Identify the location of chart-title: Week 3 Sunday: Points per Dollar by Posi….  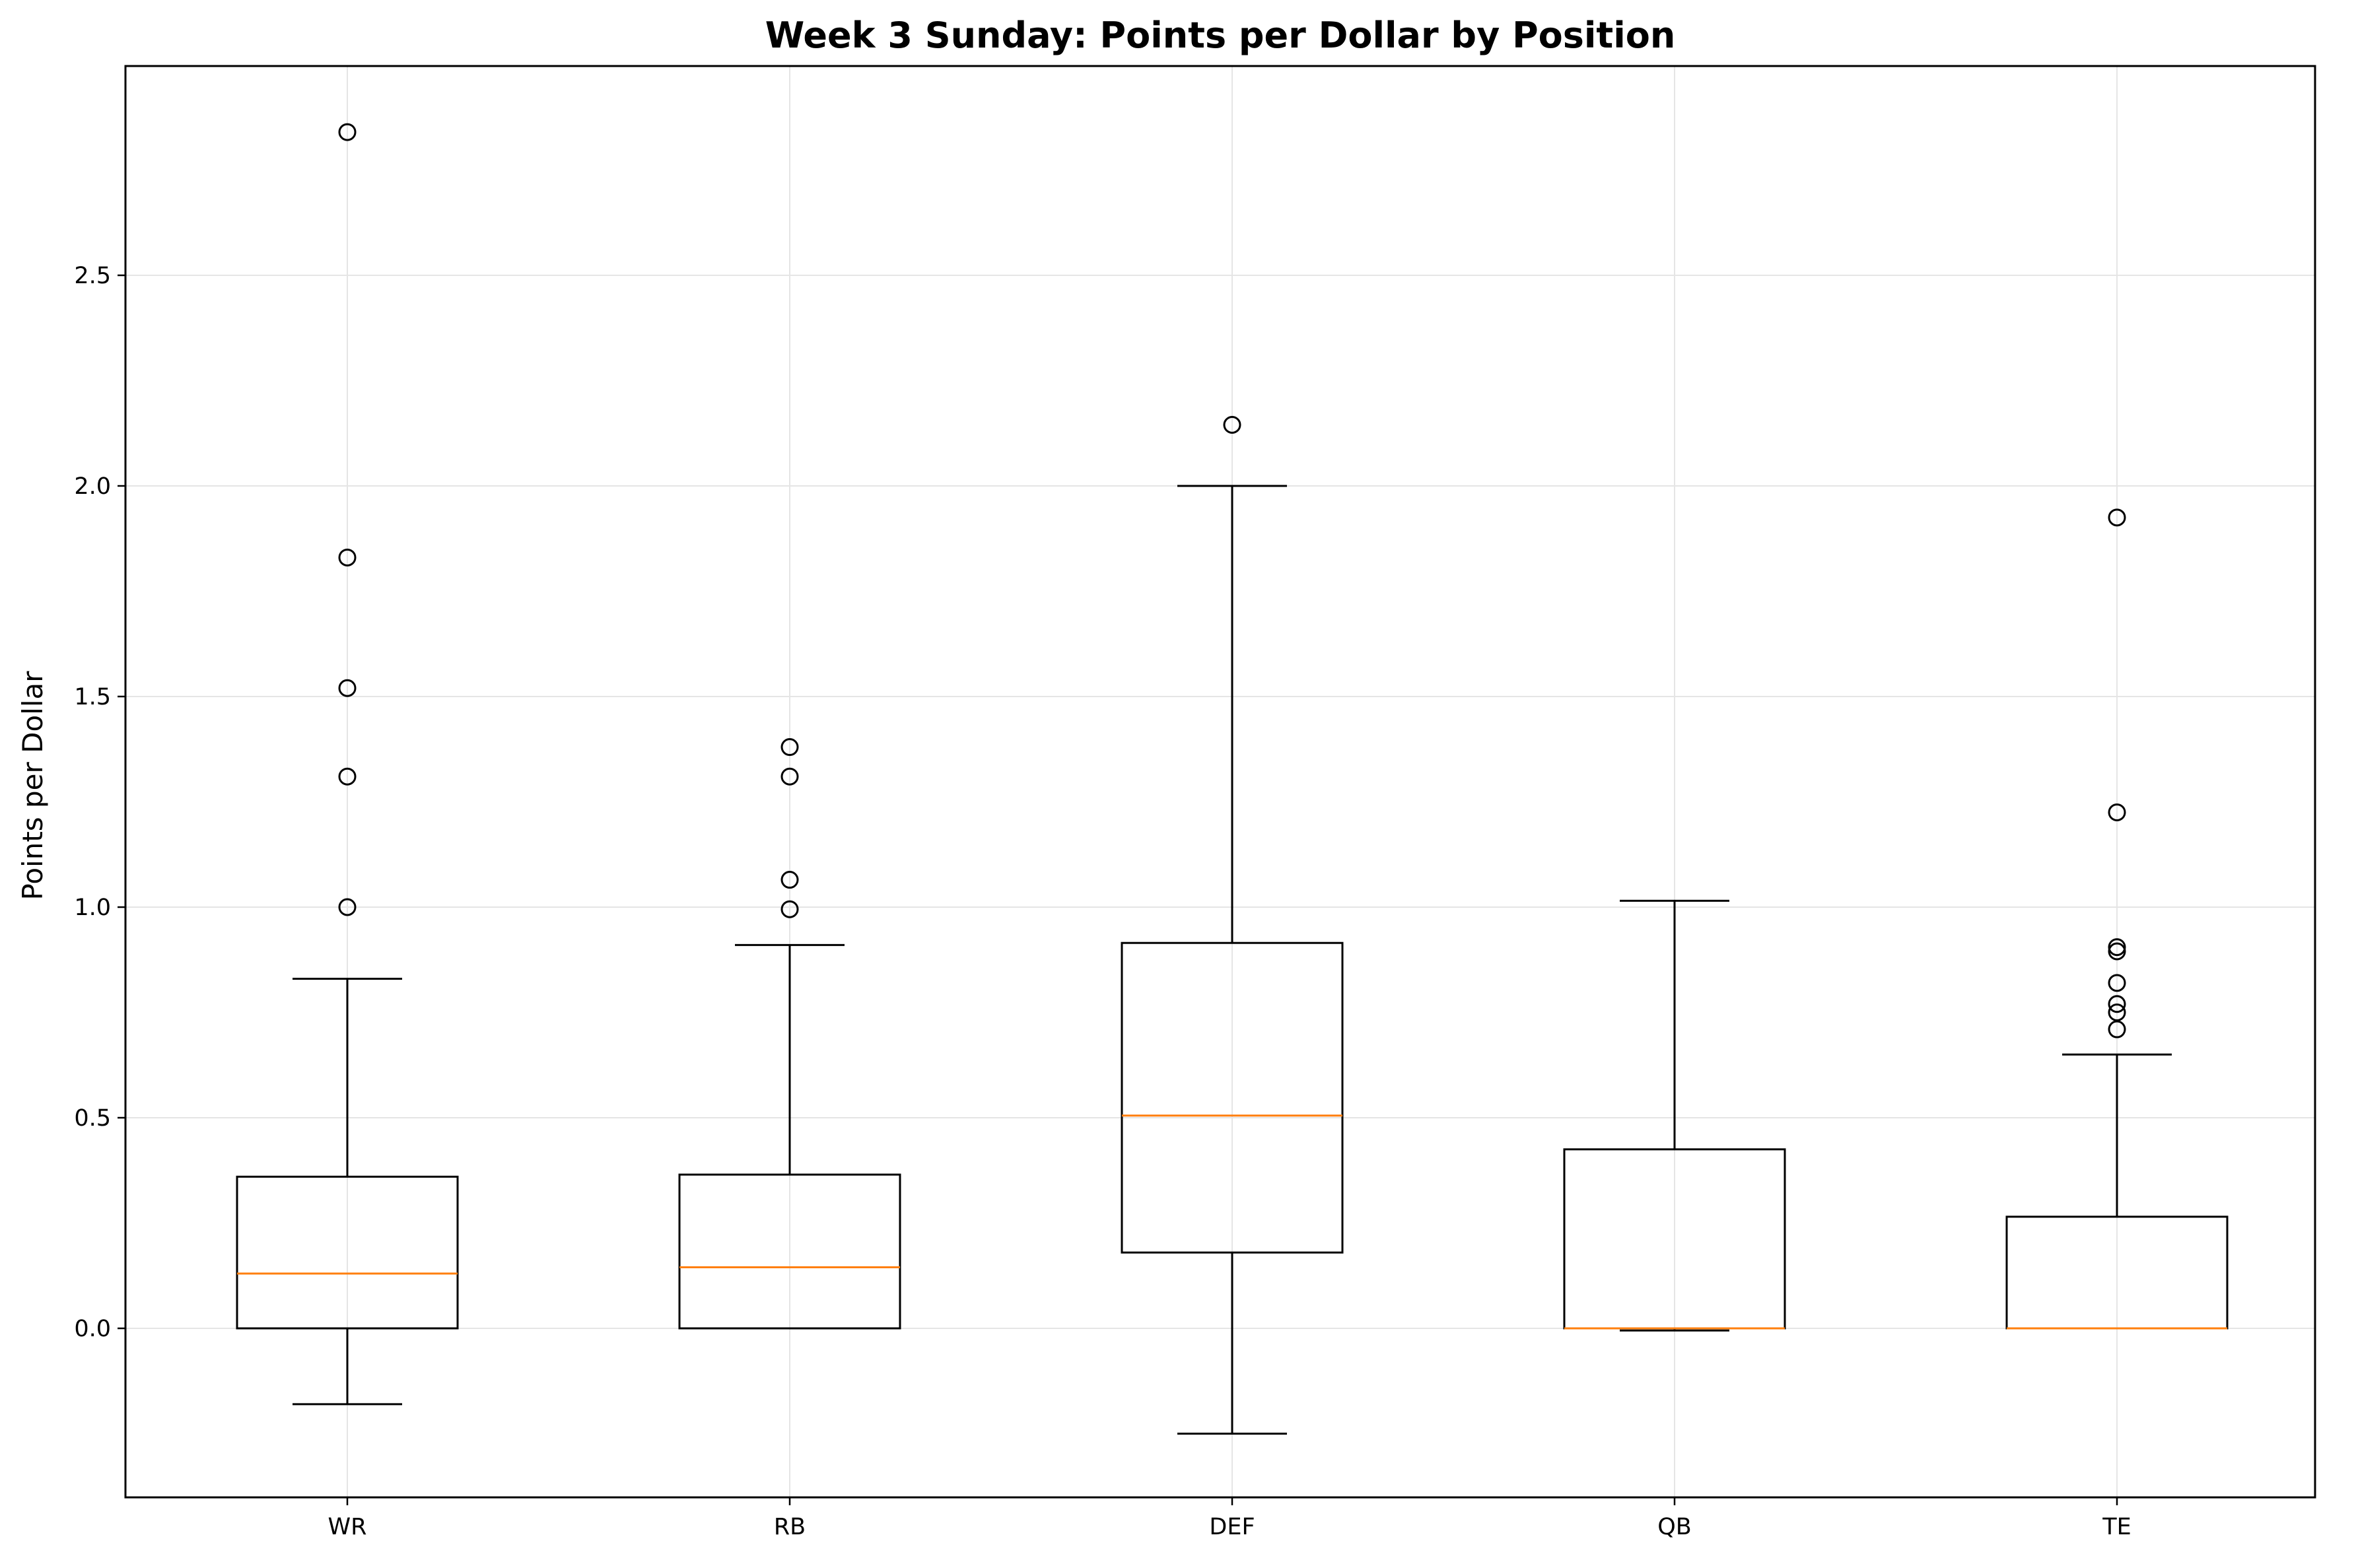
(1220, 35).